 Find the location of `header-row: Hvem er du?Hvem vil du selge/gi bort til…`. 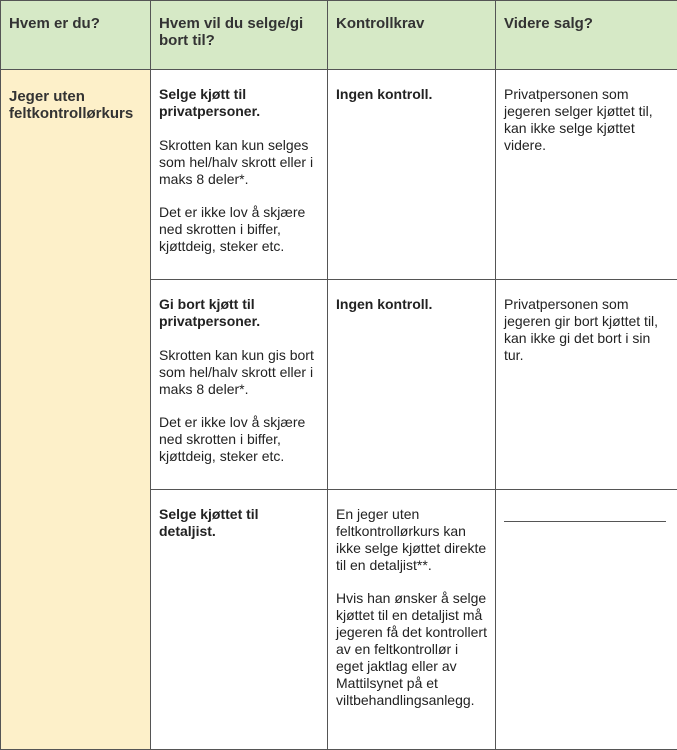

header-row: Hvem er du?Hvem vil du selge/gi bort til… is located at coordinates (339, 35).